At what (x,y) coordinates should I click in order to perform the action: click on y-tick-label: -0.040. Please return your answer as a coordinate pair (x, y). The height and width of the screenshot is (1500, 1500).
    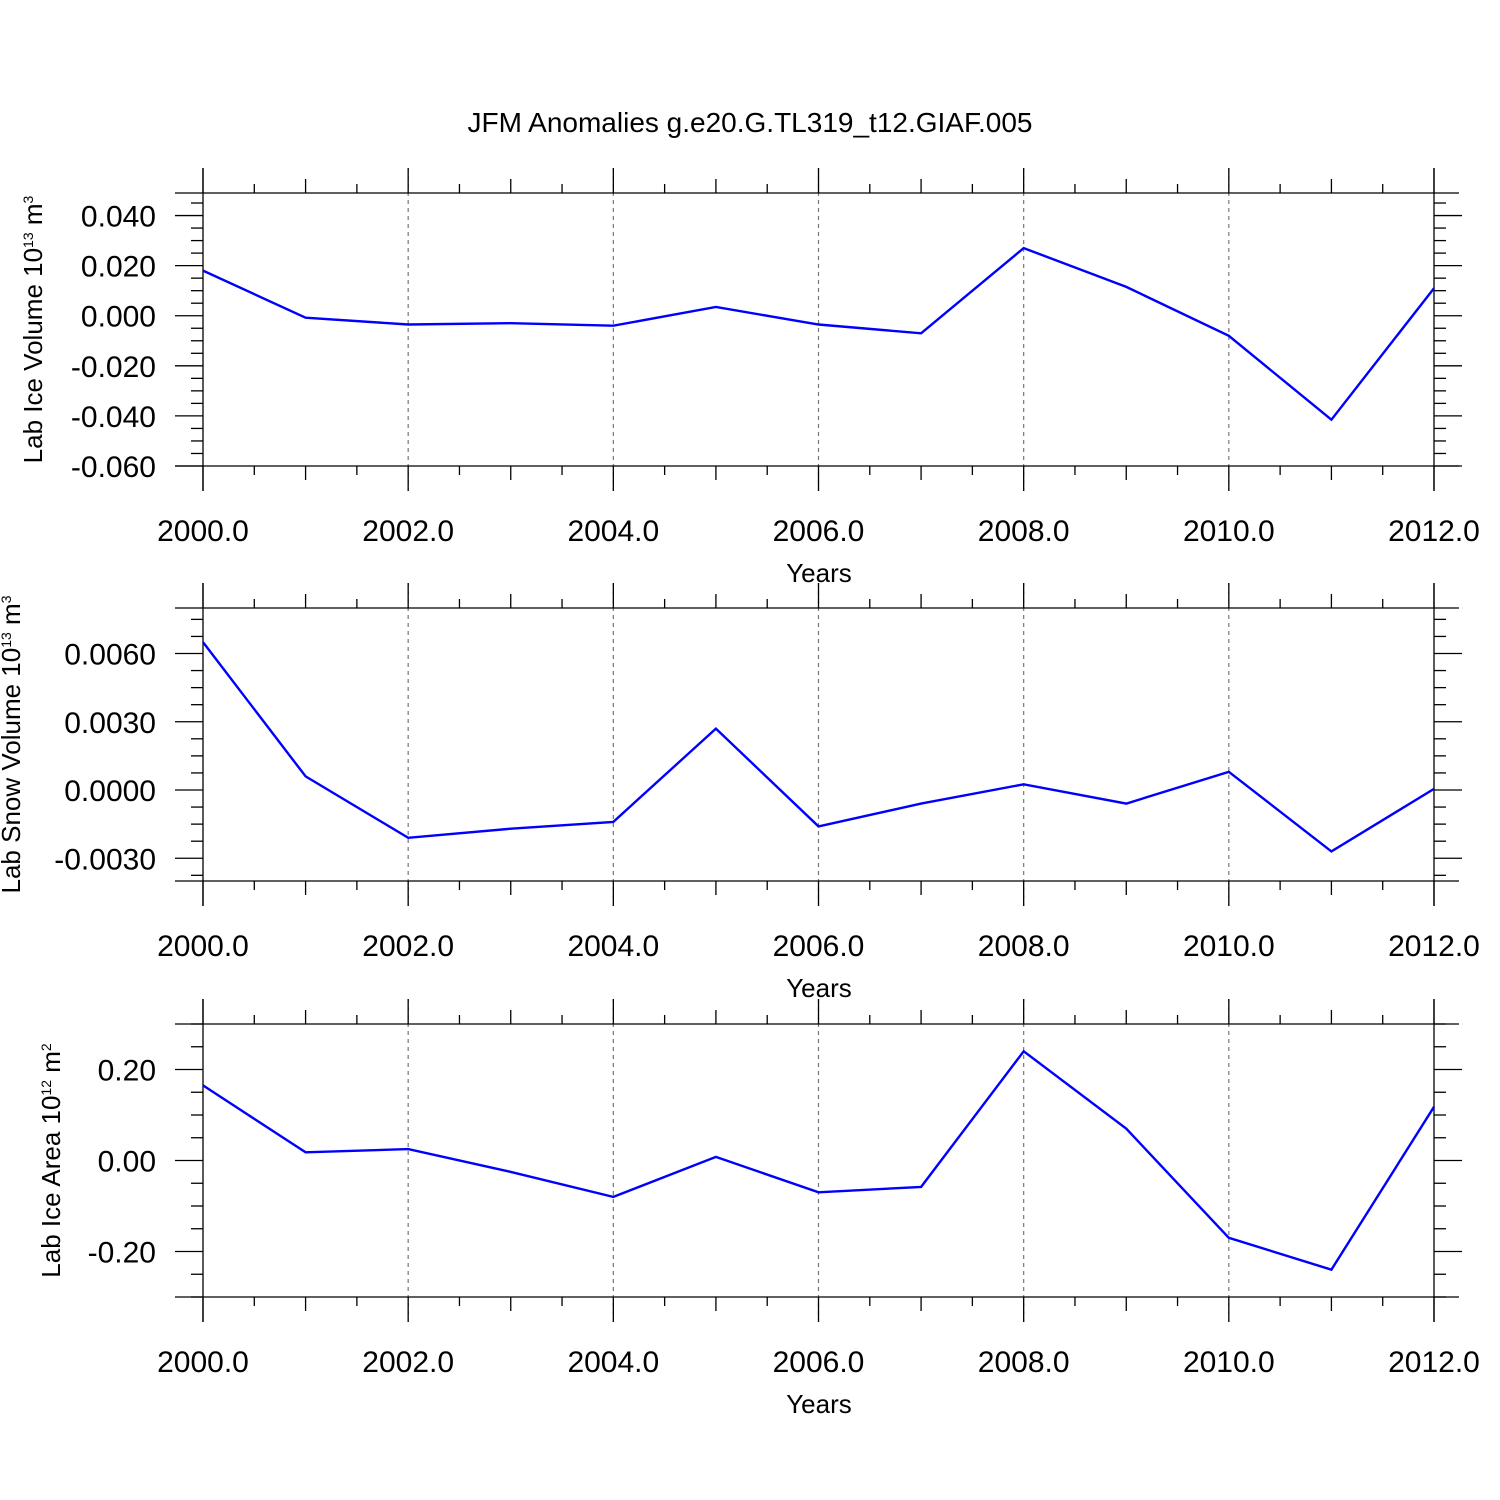
    Looking at the image, I should click on (113, 417).